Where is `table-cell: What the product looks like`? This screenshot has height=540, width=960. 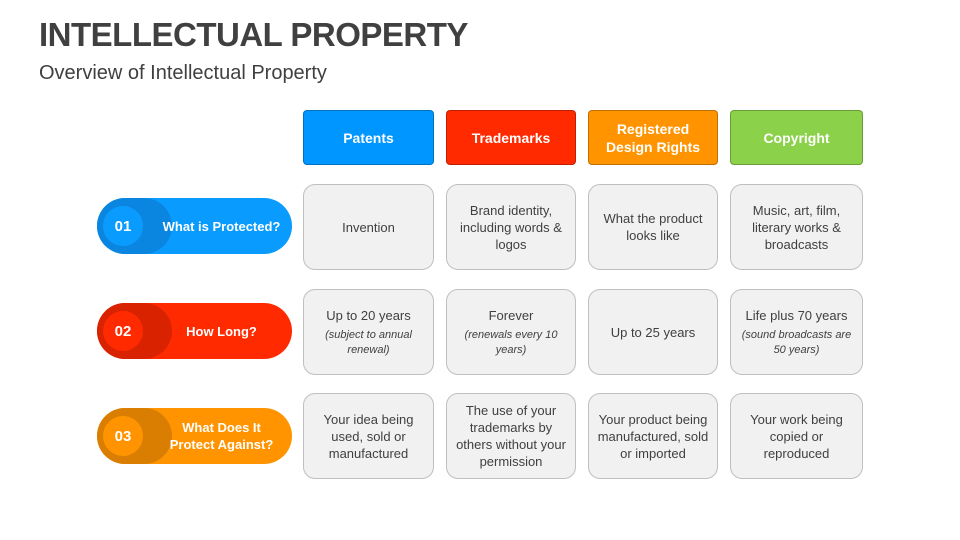 table-cell: What the product looks like is located at coordinates (653, 227).